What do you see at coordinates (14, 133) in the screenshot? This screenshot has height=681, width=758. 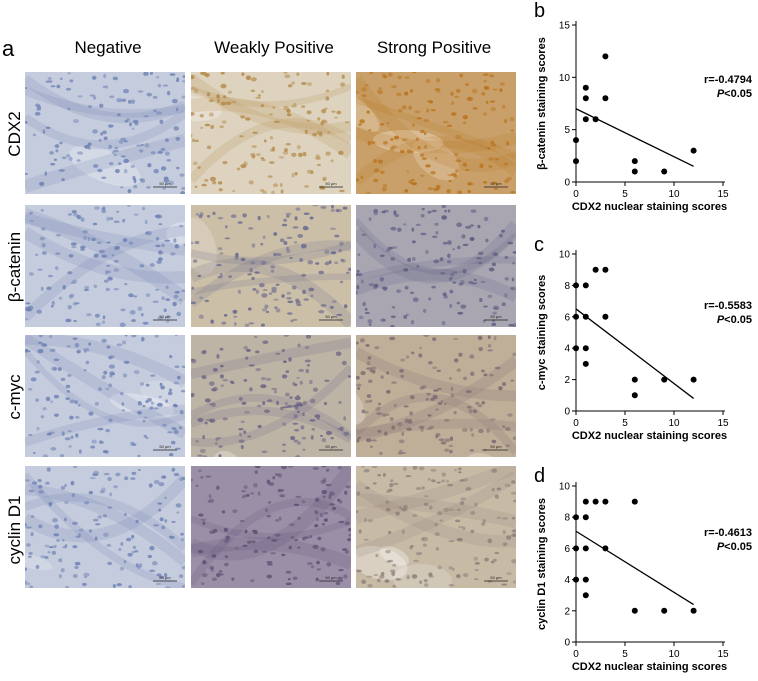 I see `row-label-cdx2: CDX2` at bounding box center [14, 133].